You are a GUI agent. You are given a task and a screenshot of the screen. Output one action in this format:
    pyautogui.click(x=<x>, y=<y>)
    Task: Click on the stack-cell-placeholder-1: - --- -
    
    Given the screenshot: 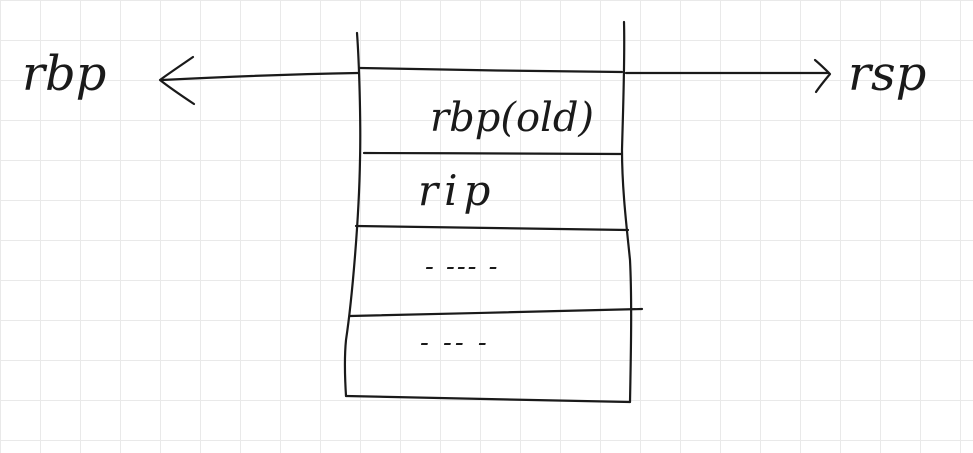 What is the action you would take?
    pyautogui.click(x=462, y=267)
    